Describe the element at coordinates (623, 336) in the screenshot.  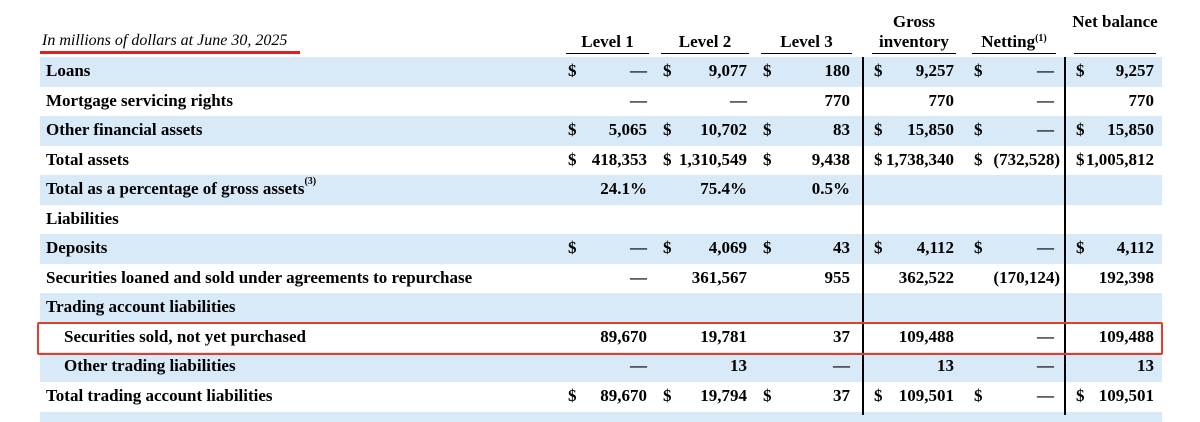
I see `cell-value: 89,670` at that location.